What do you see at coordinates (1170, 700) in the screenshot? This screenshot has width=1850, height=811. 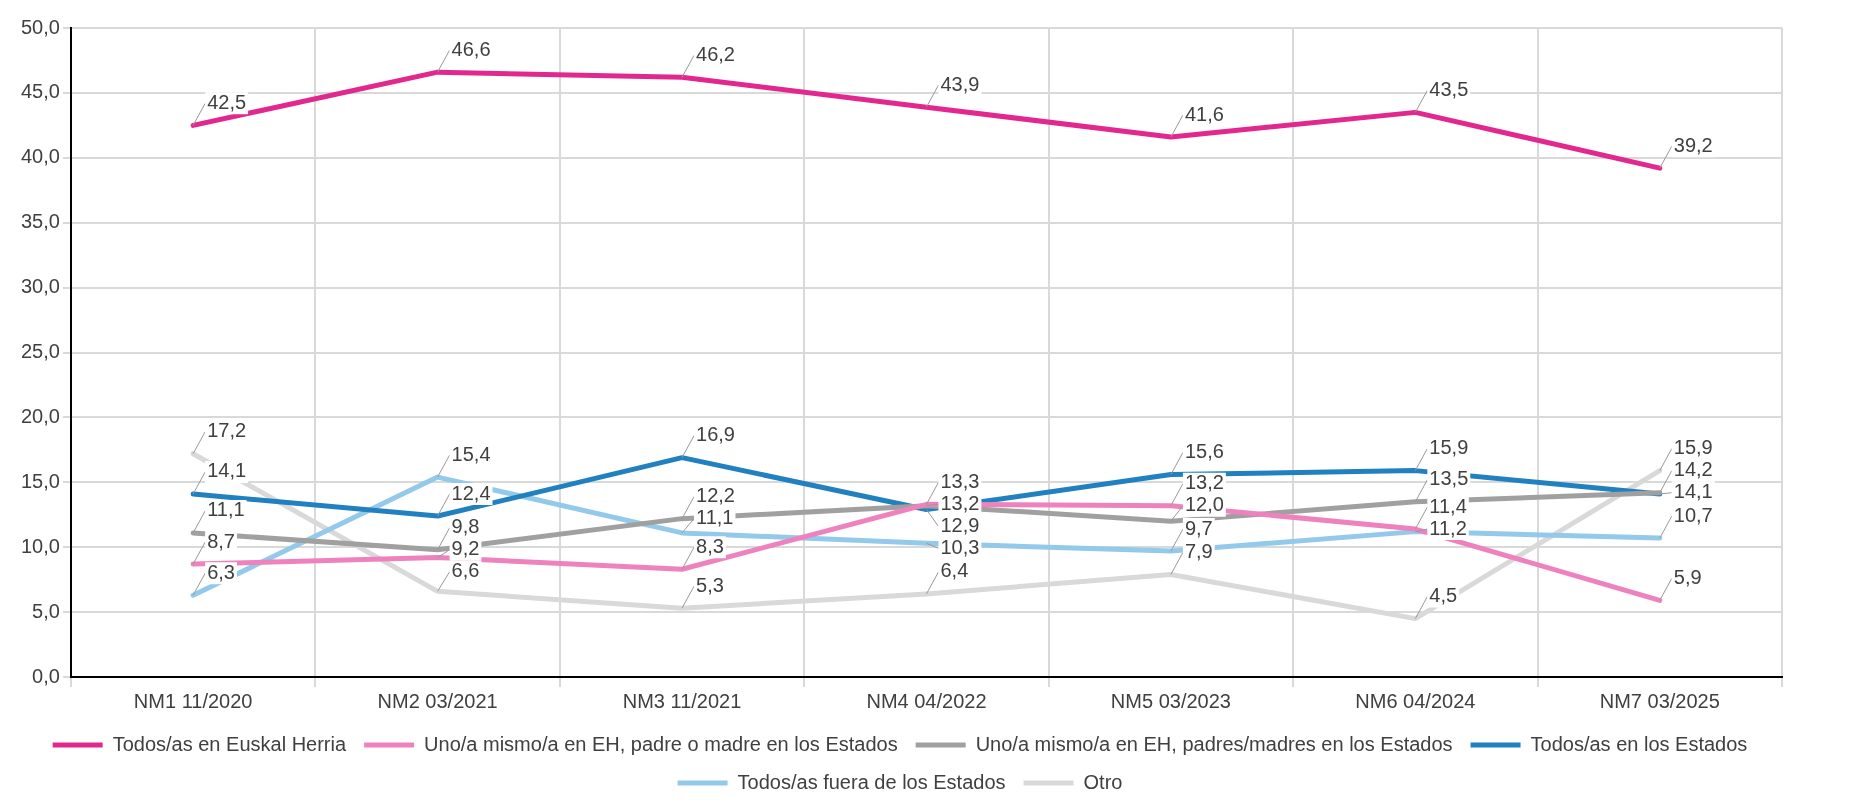 I see `x-tick-label: NM5 03/2023` at bounding box center [1170, 700].